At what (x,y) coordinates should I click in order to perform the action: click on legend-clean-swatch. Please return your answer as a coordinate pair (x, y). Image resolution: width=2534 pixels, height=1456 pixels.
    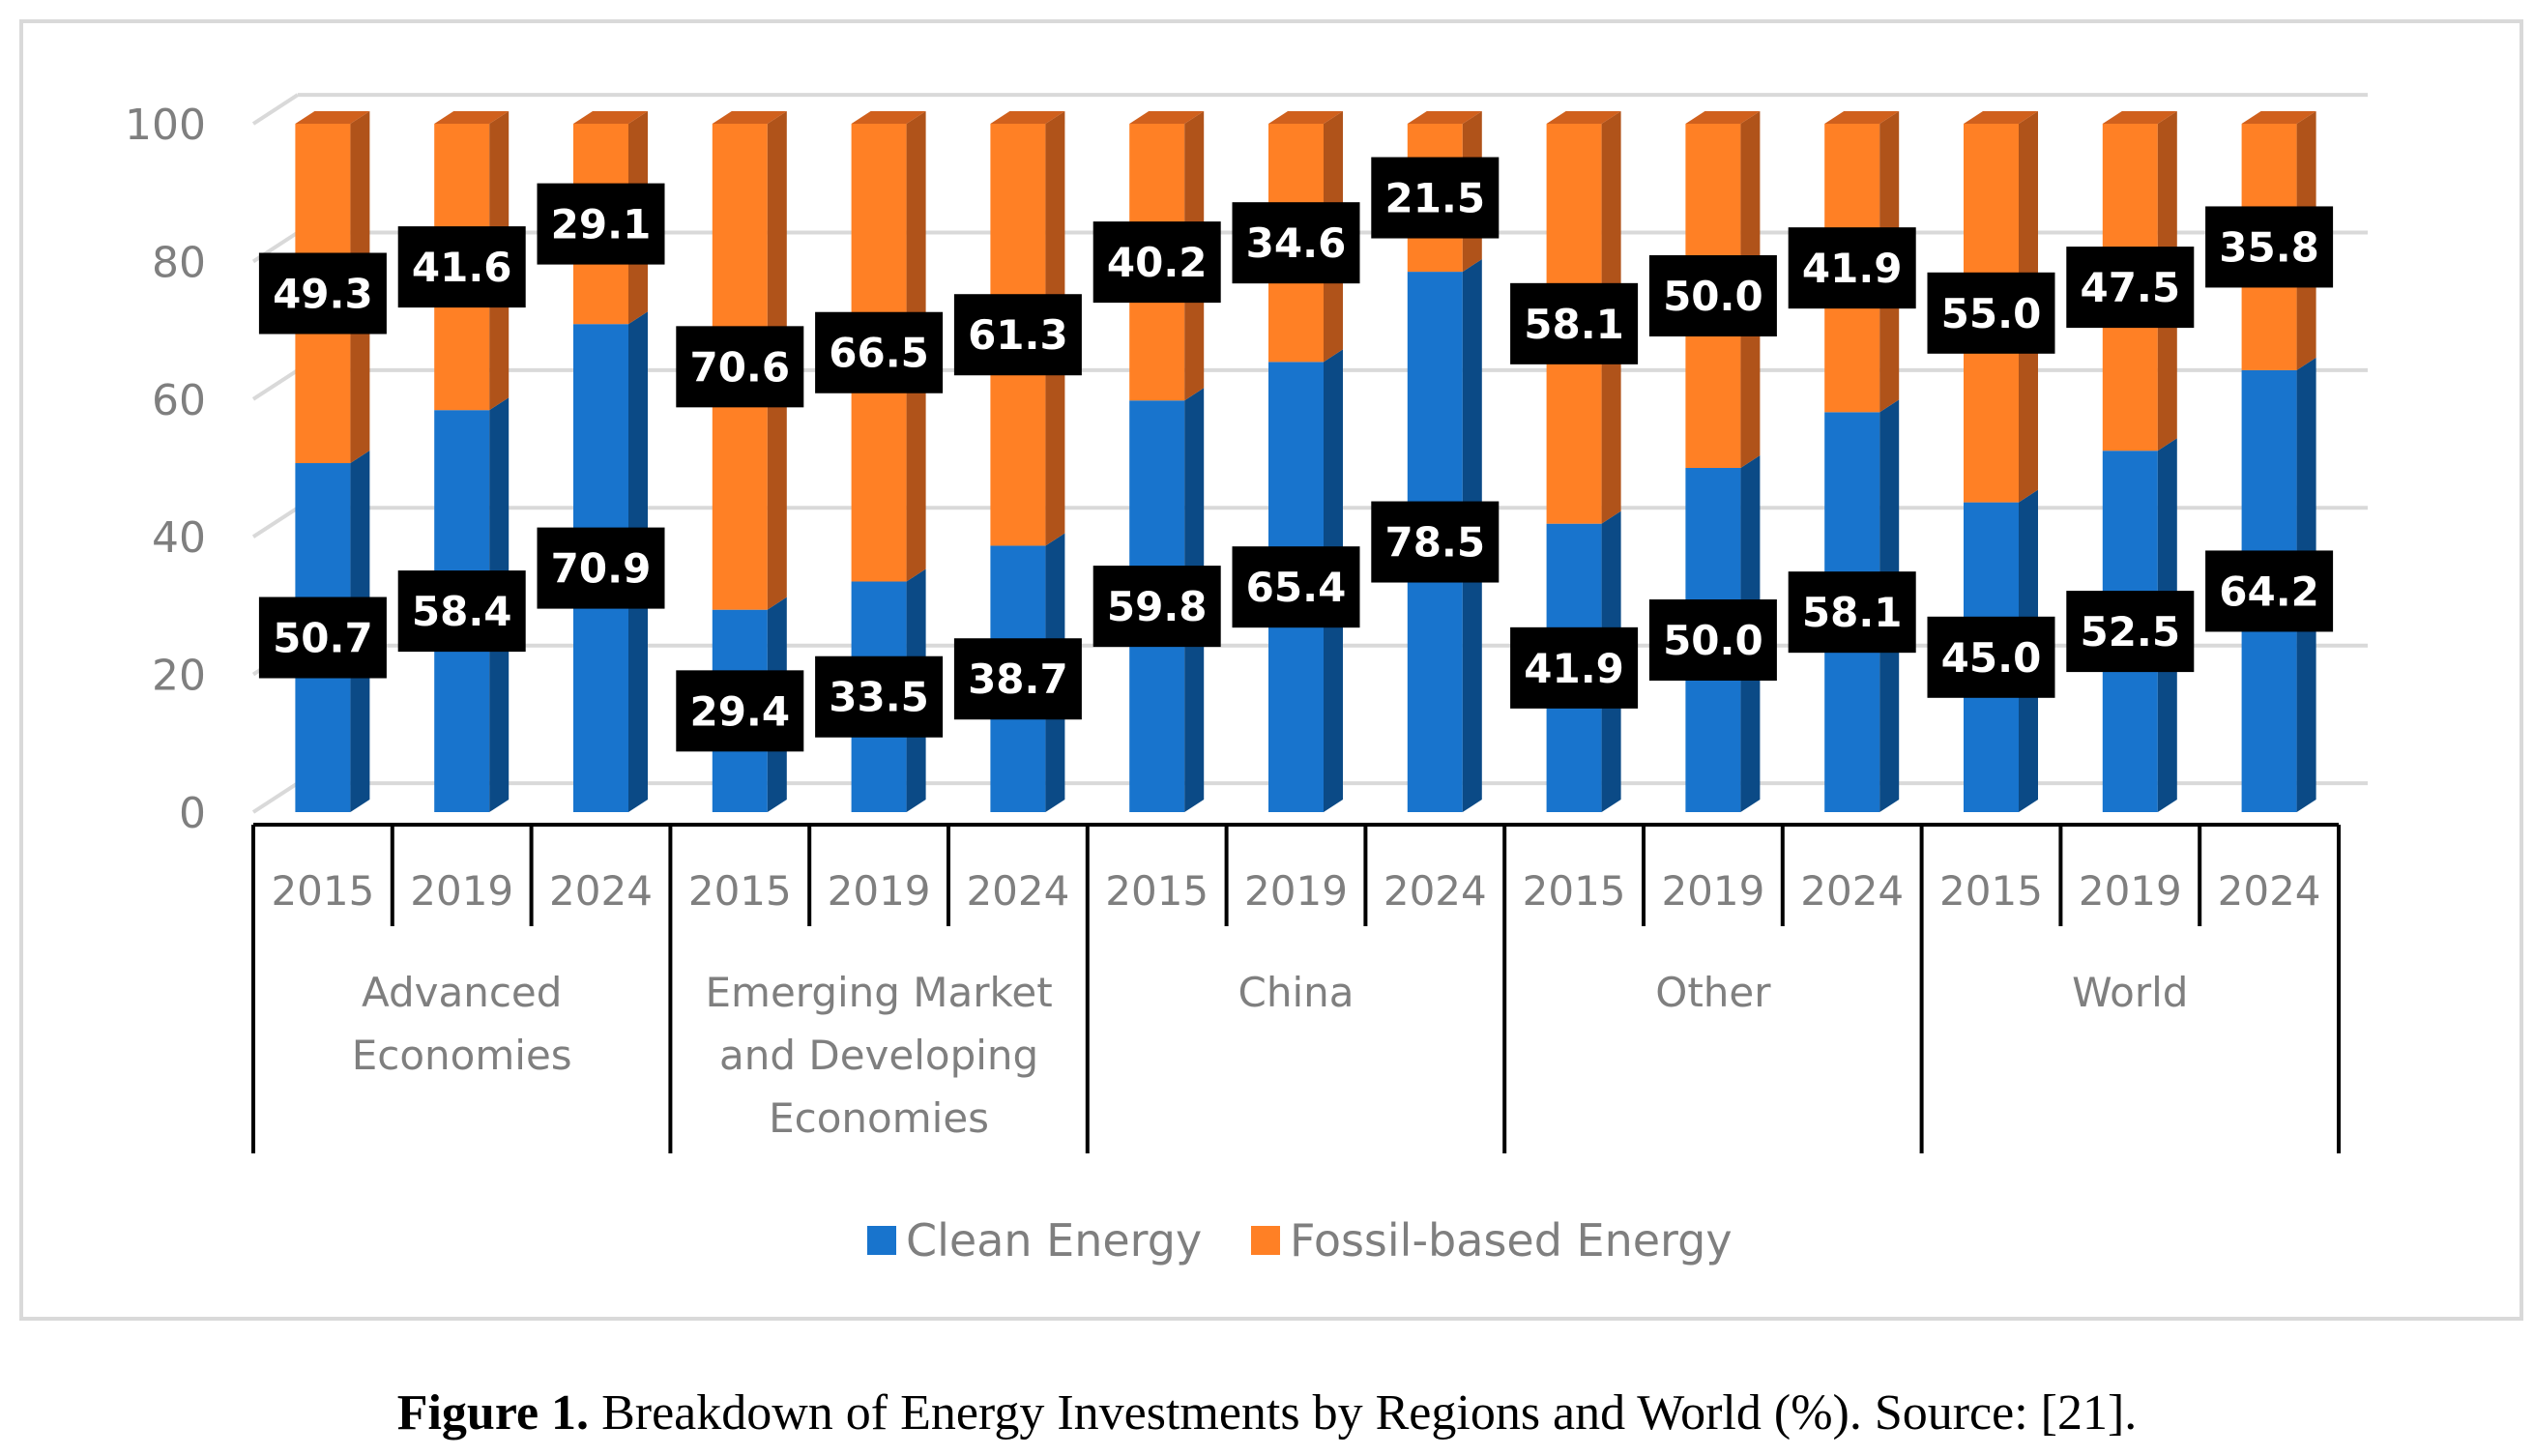
    Looking at the image, I should click on (881, 1241).